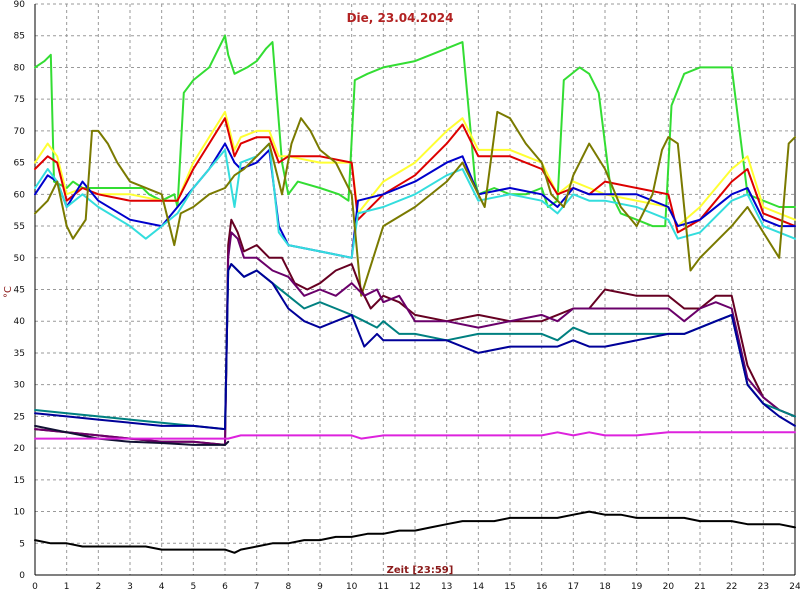 The height and width of the screenshot is (600, 800). I want to click on y-tick-label: 25, so click(19, 417).